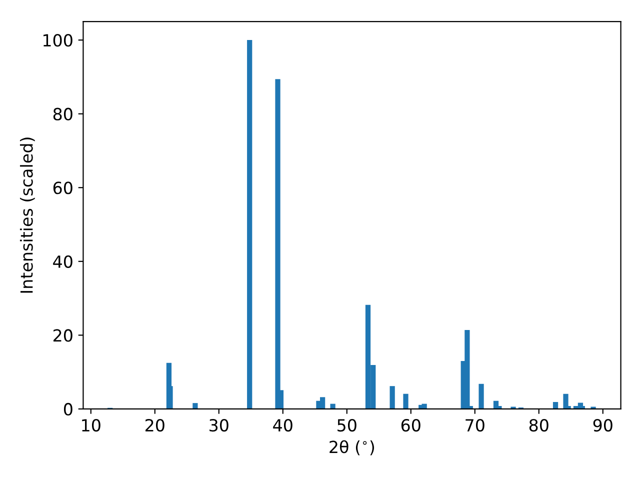 The image size is (640, 480). Describe the element at coordinates (154, 425) in the screenshot. I see `x-tick-label: 20` at that location.